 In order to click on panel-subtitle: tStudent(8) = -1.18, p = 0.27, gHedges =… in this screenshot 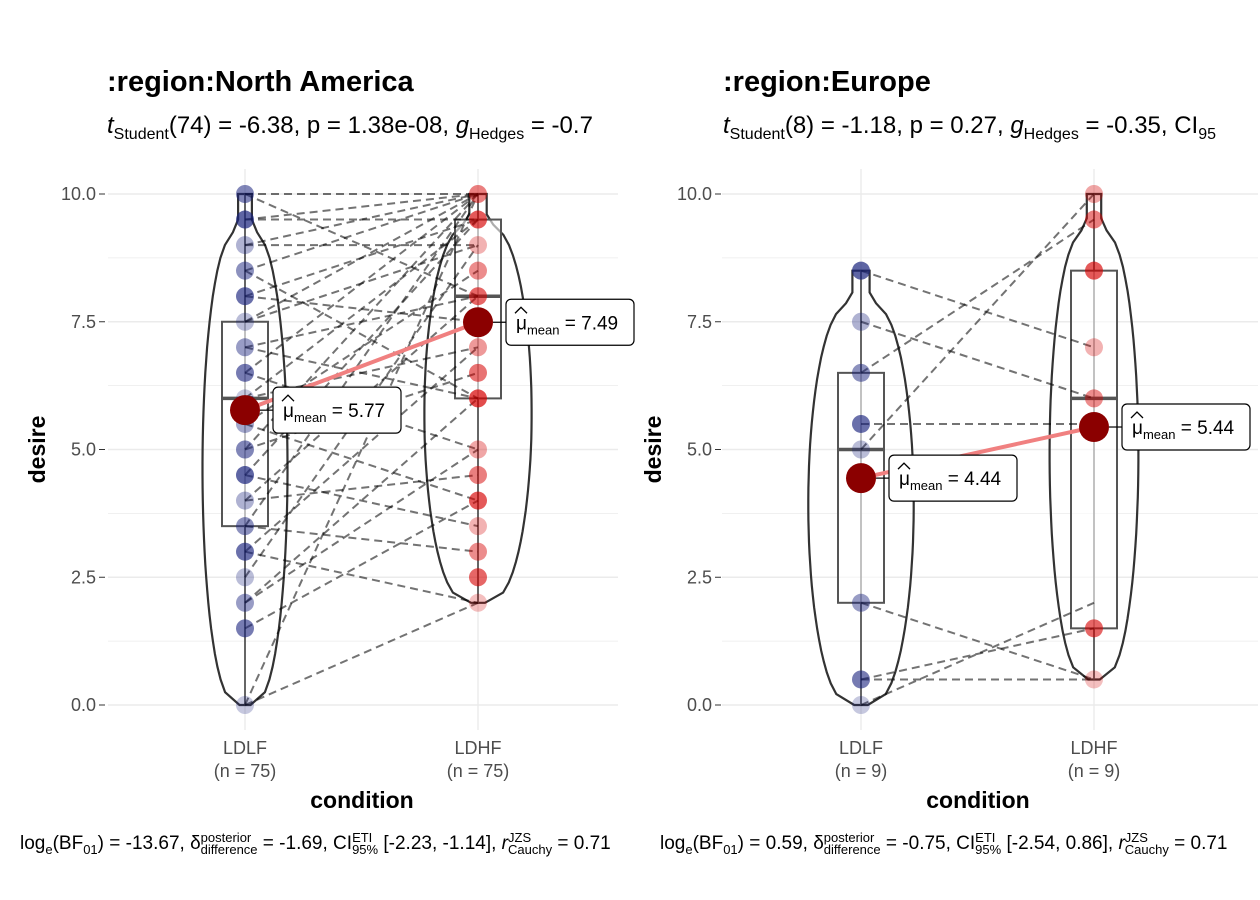, I will do `click(991, 128)`.